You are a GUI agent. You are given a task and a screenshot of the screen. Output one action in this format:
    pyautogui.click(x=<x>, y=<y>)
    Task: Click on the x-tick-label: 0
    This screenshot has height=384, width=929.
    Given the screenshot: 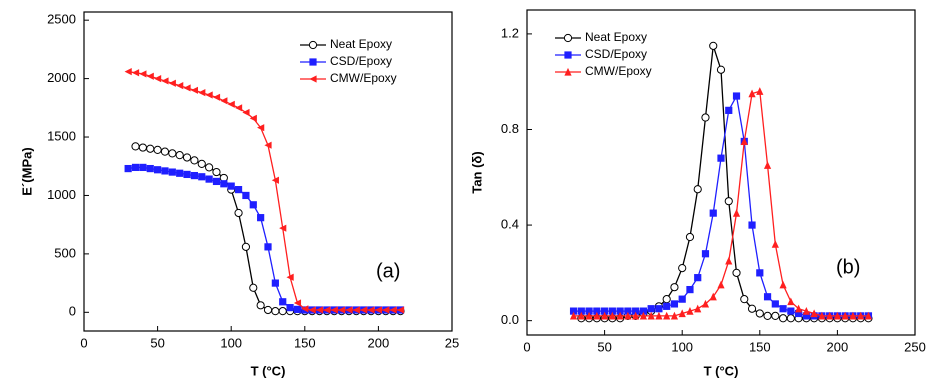 What is the action you would take?
    pyautogui.click(x=526, y=346)
    